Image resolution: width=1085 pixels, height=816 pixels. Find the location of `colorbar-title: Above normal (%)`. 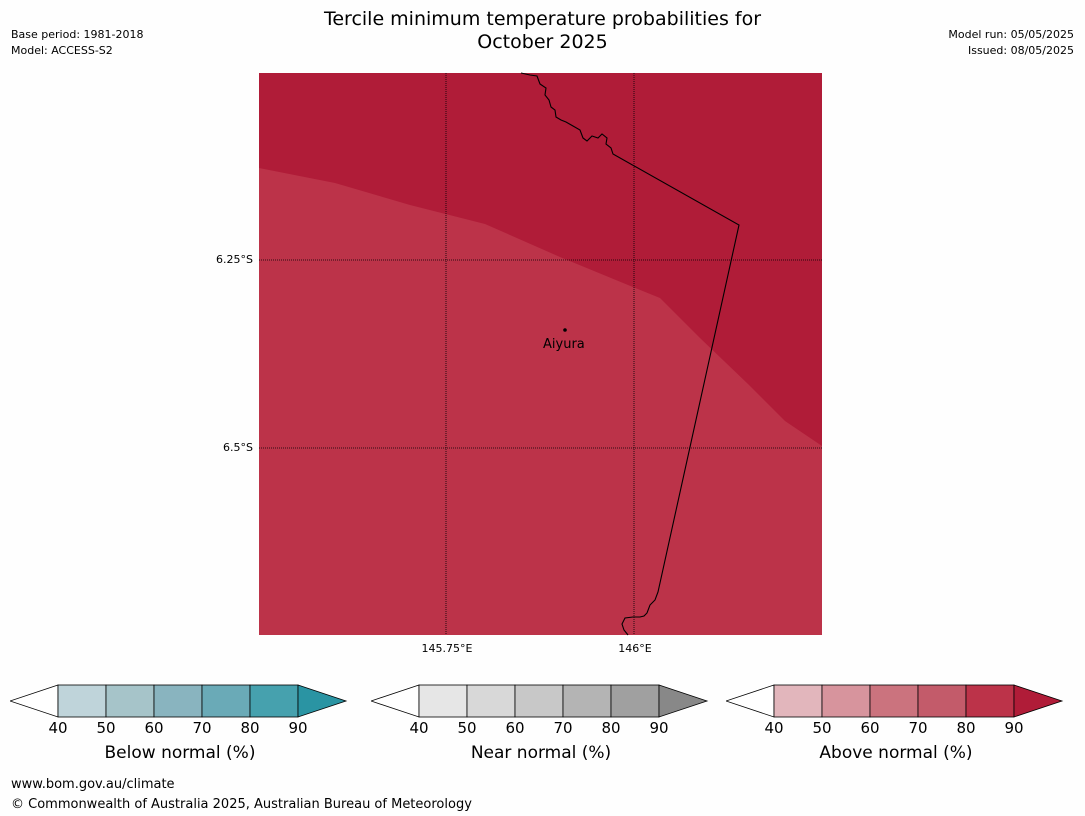

colorbar-title: Above normal (%) is located at coordinates (896, 753).